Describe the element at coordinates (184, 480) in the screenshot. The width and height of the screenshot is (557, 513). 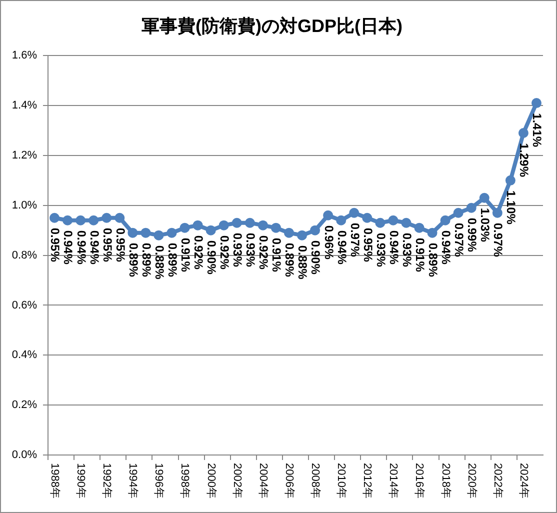
I see `x-tick-label: 1998年` at that location.